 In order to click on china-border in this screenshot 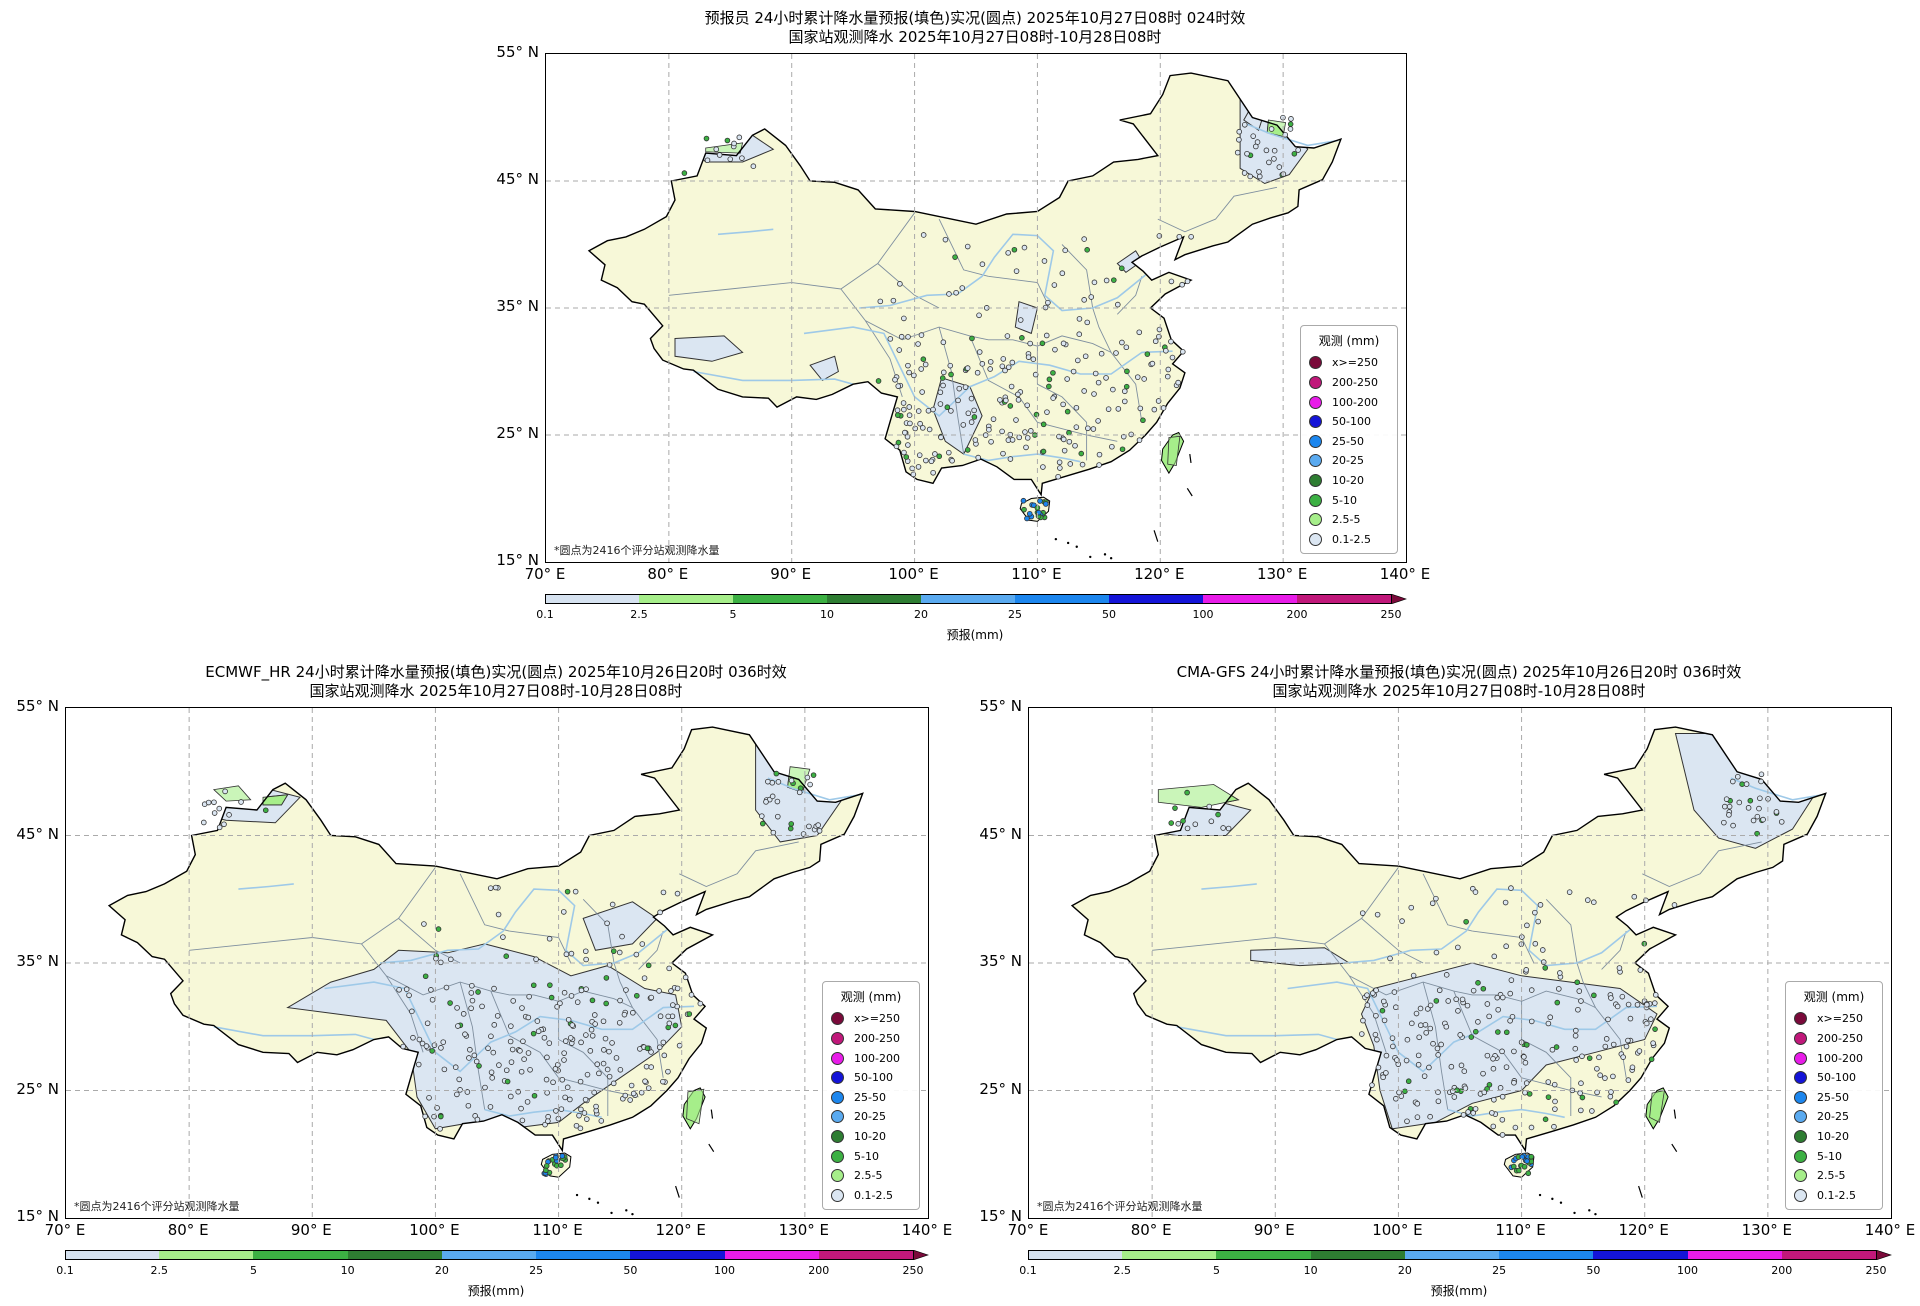, I will do `click(965, 284)`.